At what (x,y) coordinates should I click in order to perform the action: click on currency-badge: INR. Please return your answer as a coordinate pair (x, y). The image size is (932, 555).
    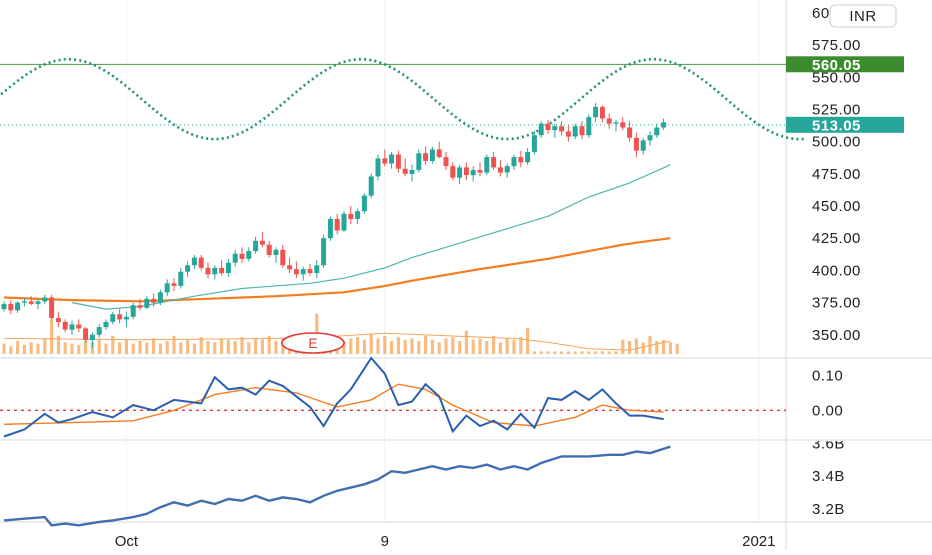
    Looking at the image, I should click on (863, 16).